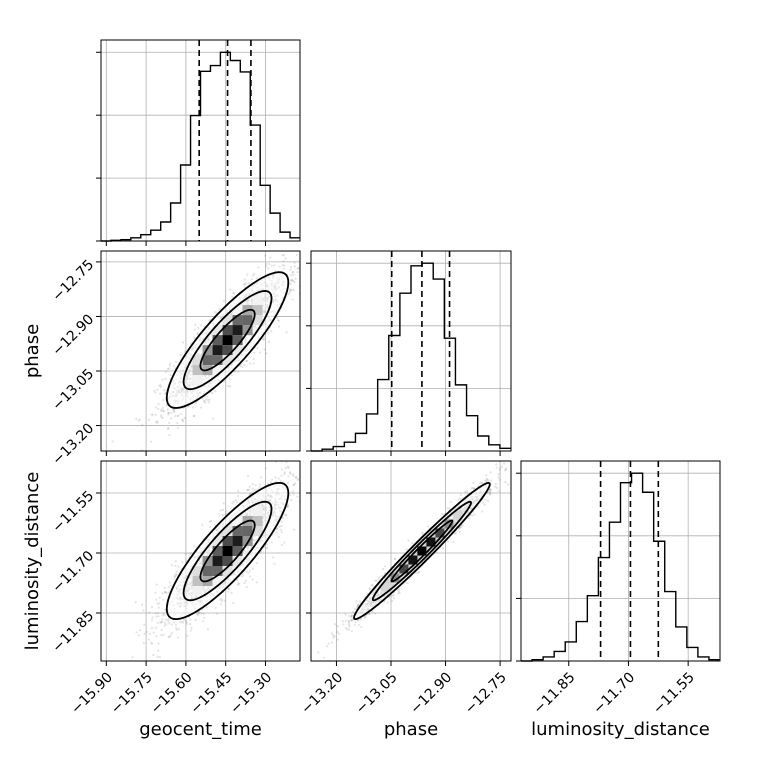 This screenshot has width=760, height=760. I want to click on histogram-geocent_time, so click(200, 146).